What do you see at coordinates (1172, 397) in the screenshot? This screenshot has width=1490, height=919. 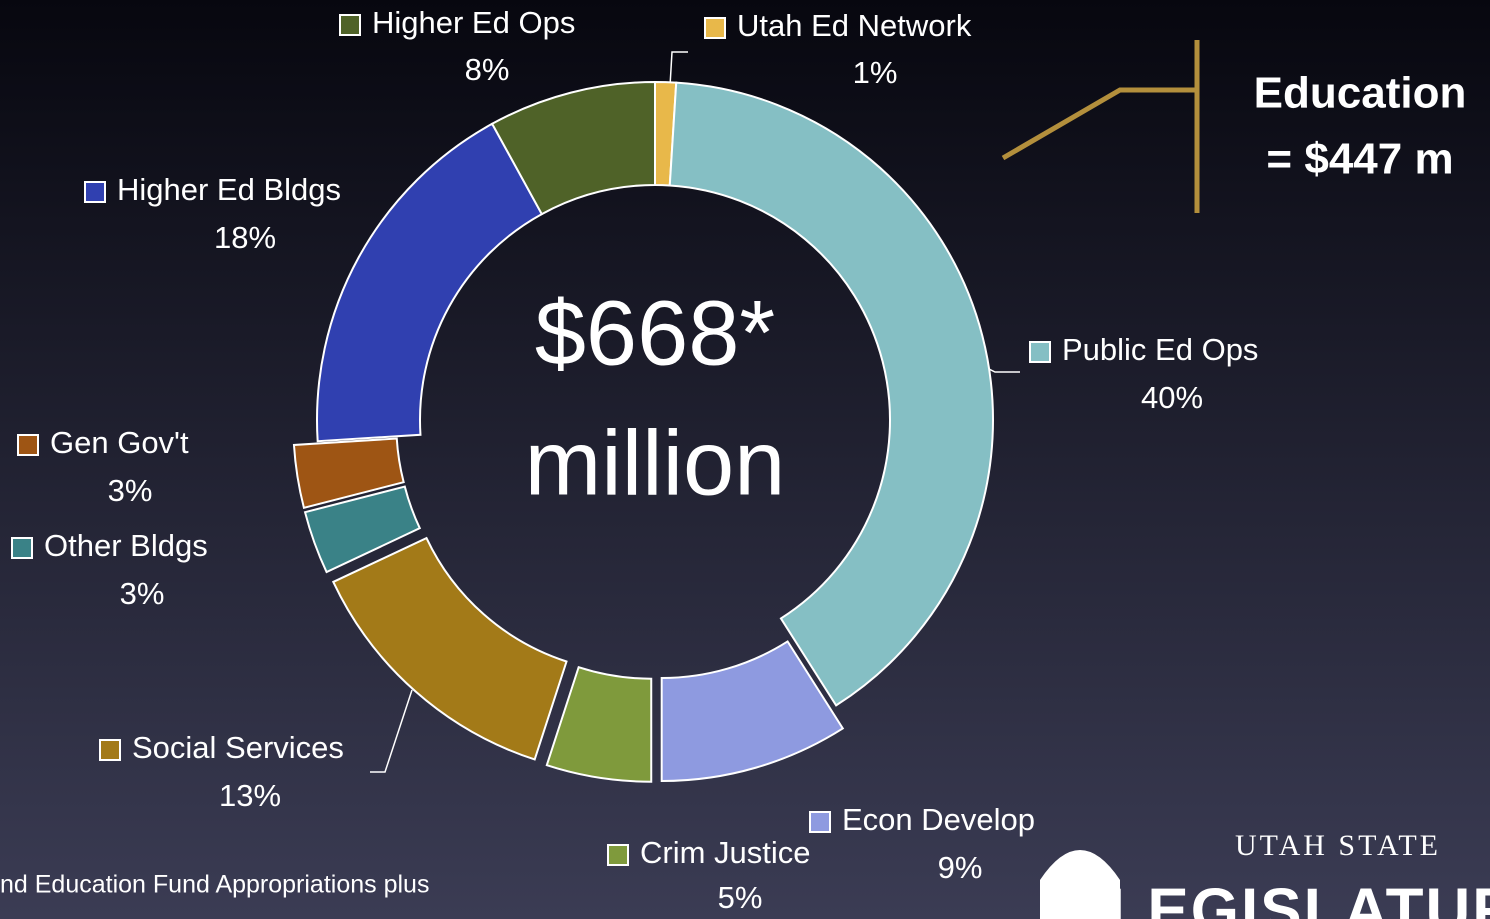 I see `value-label: 40%` at bounding box center [1172, 397].